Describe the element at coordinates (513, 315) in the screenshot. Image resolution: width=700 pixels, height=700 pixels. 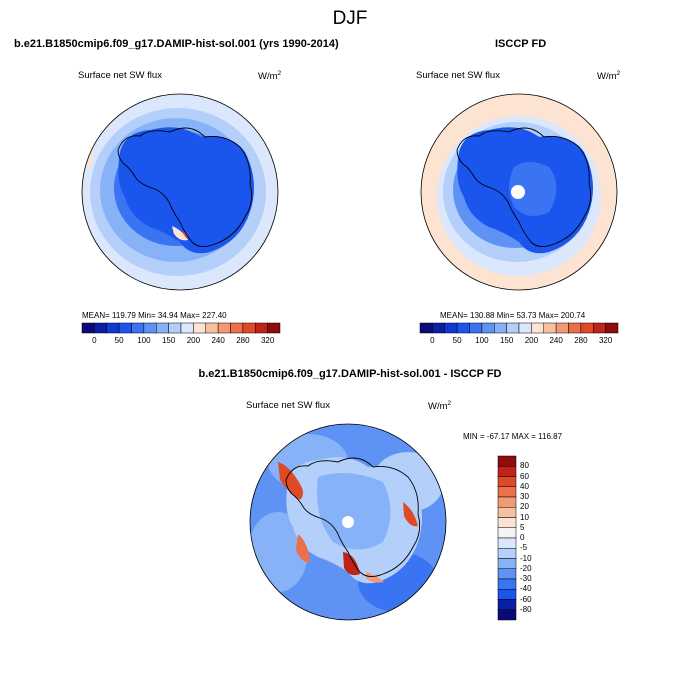
I see `obs-stats: MEAN= 130.88 Min= 53.73 Max= 200.74` at that location.